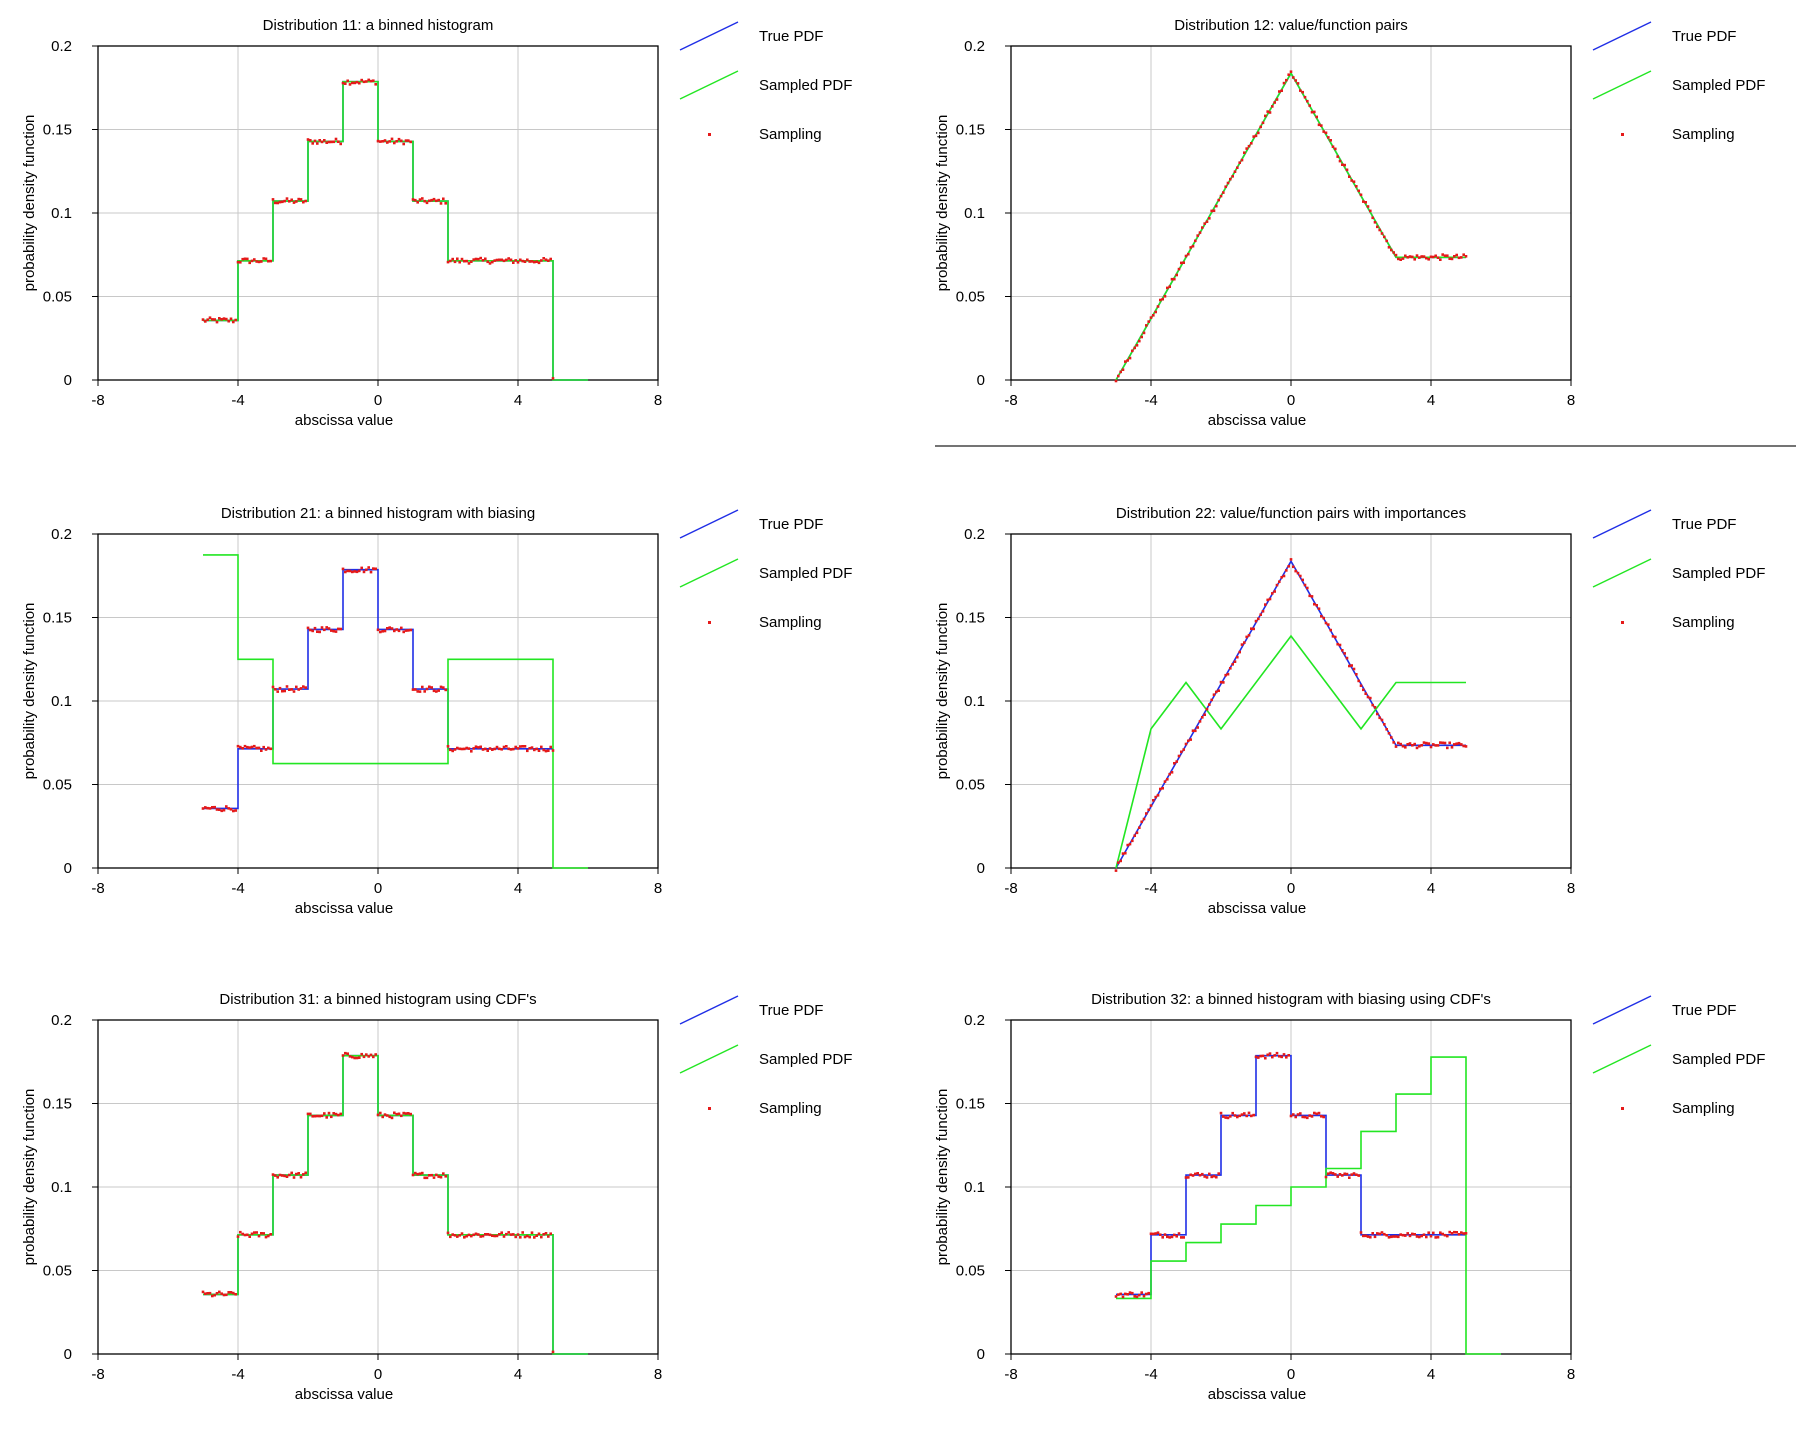  What do you see at coordinates (974, 1187) in the screenshot?
I see `y-tick-label: 0.1` at bounding box center [974, 1187].